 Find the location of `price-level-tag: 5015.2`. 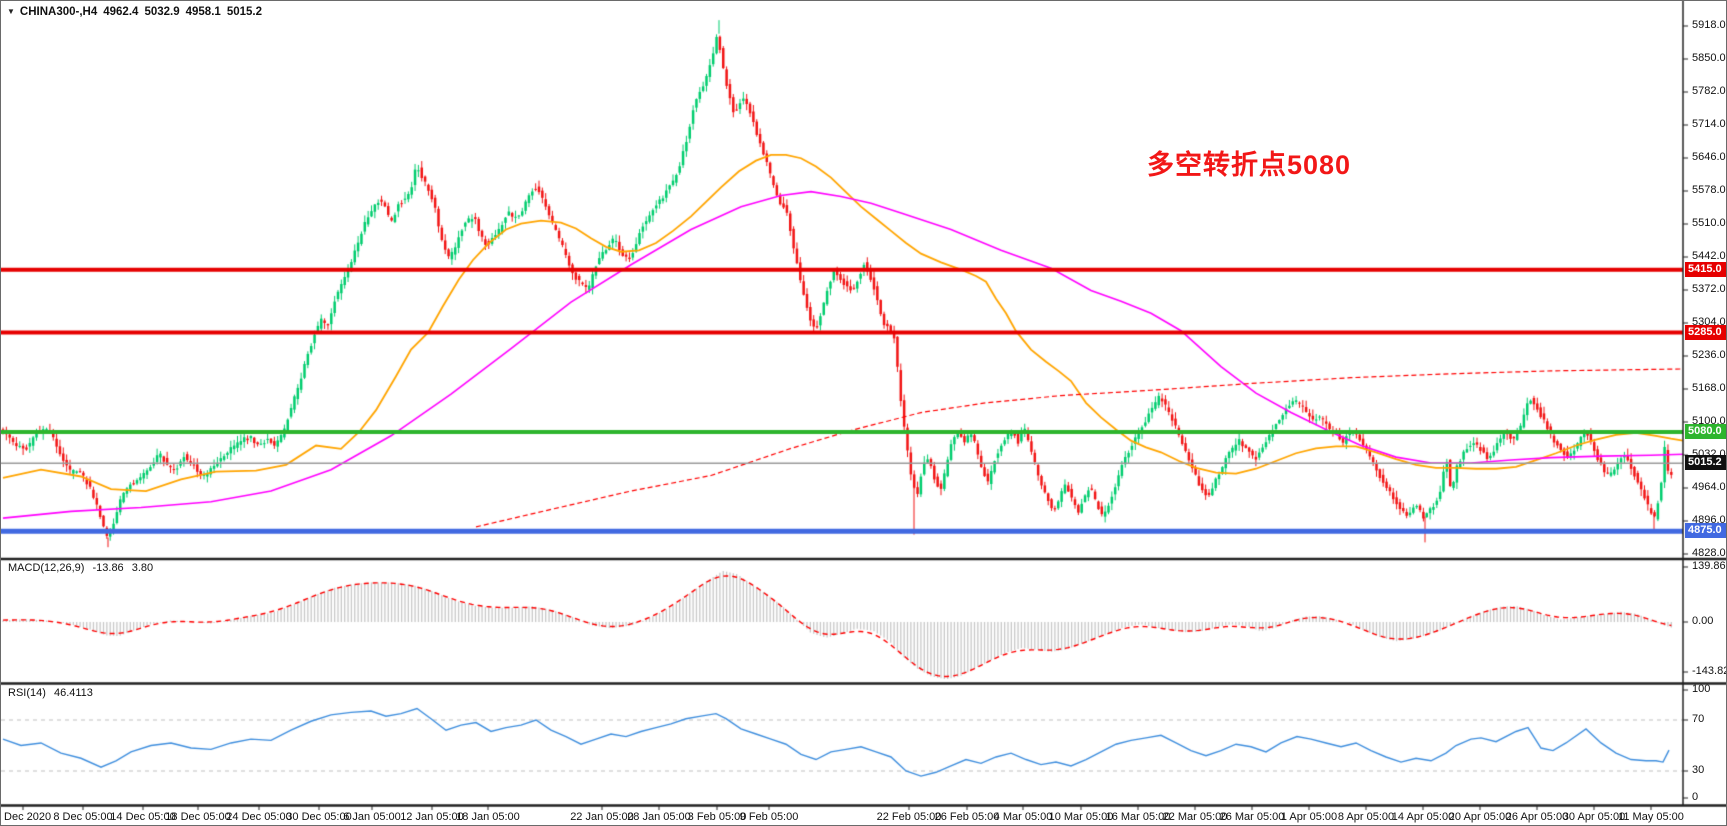

price-level-tag: 5015.2 is located at coordinates (1705, 463).